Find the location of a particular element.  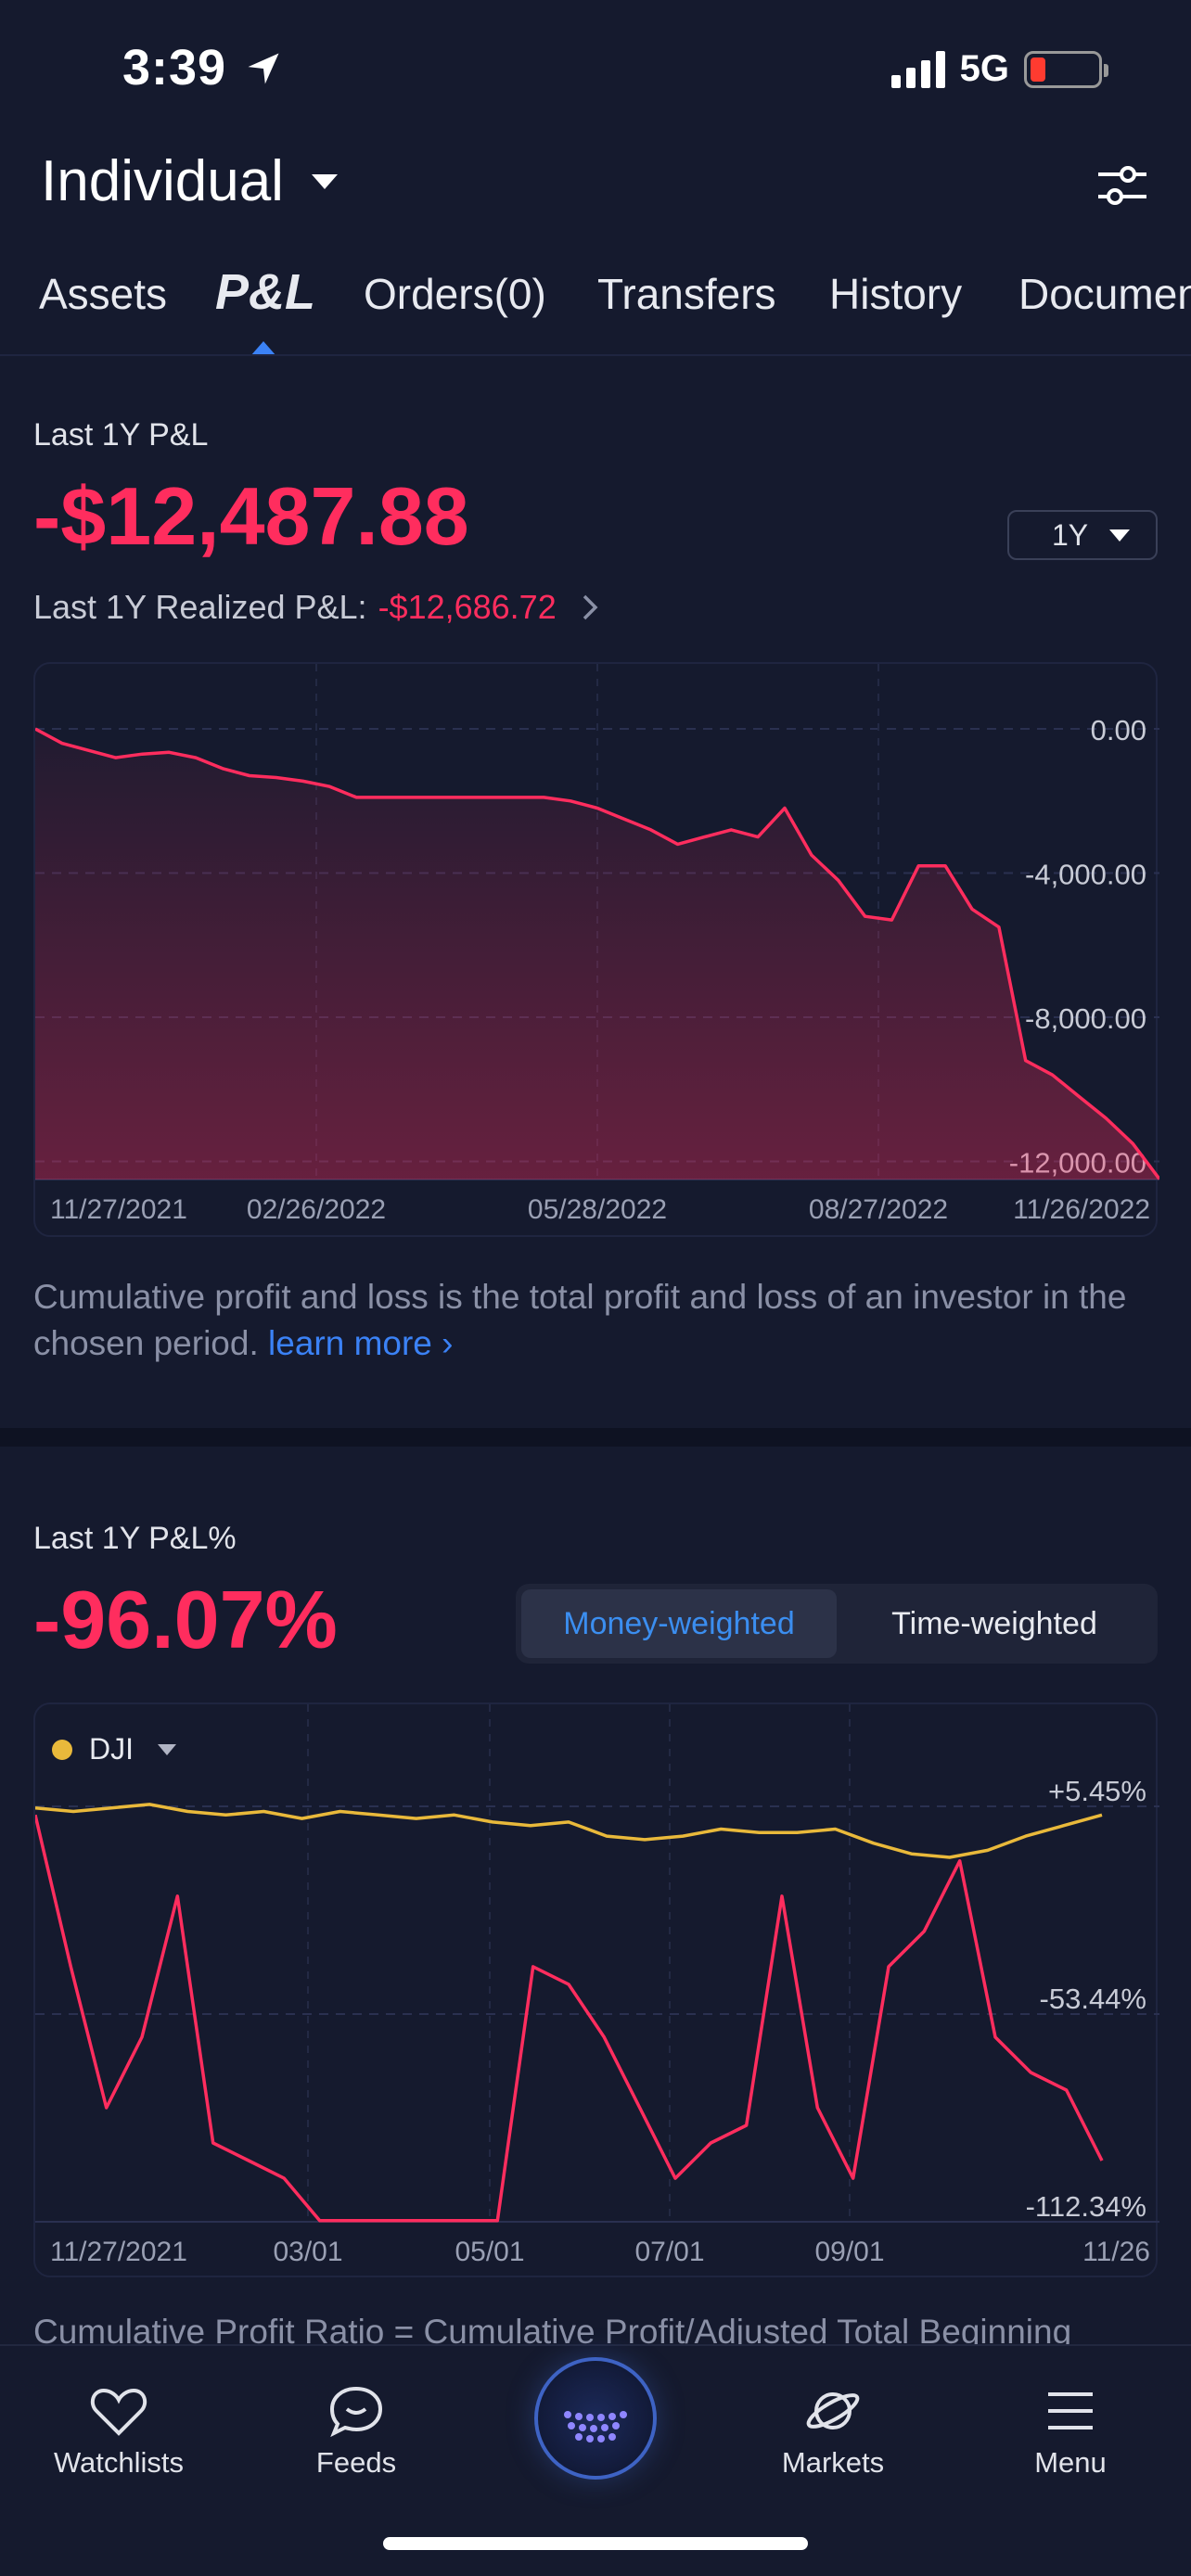

benchmark-dot is located at coordinates (62, 1749).